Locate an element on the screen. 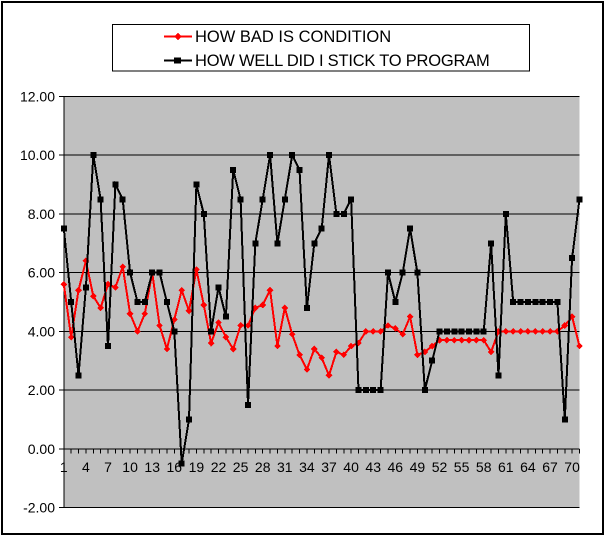  svg-text: 12.00 is located at coordinates (37, 97).